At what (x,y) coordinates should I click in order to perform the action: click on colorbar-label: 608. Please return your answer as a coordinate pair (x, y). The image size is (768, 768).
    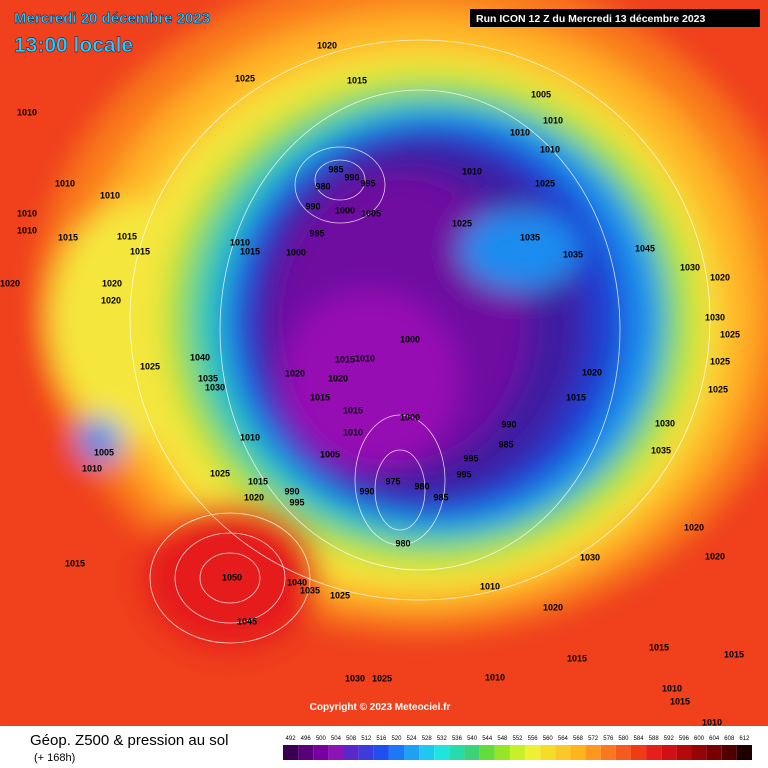
    Looking at the image, I should click on (729, 739).